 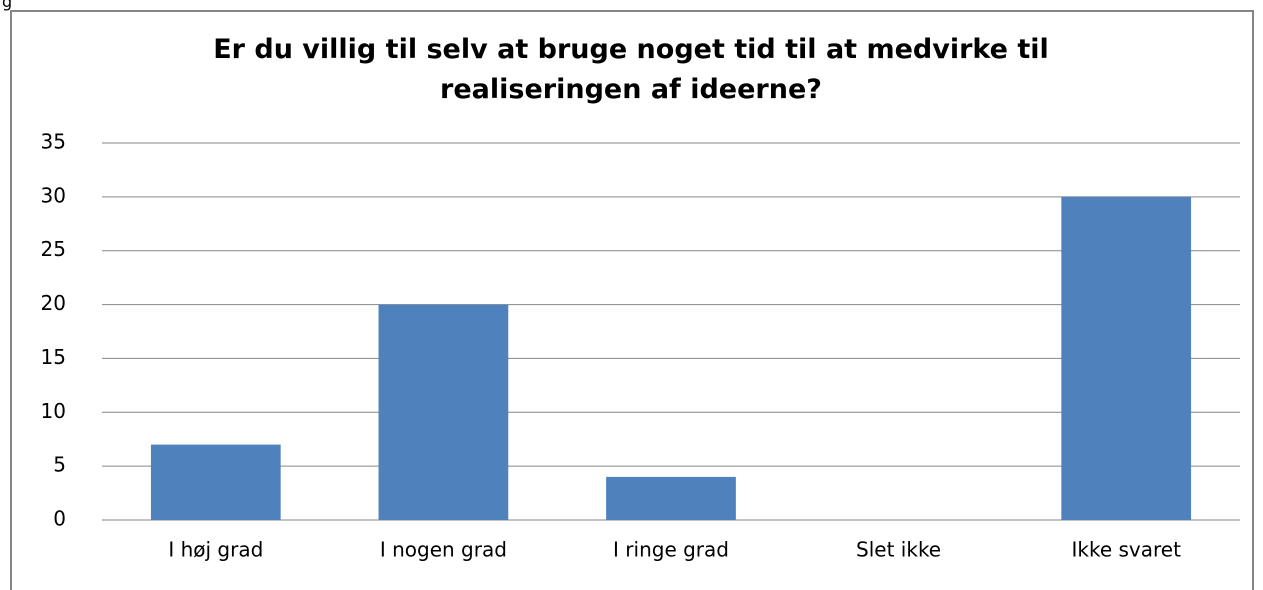 I want to click on y-tick-label: 5, so click(x=59, y=465).